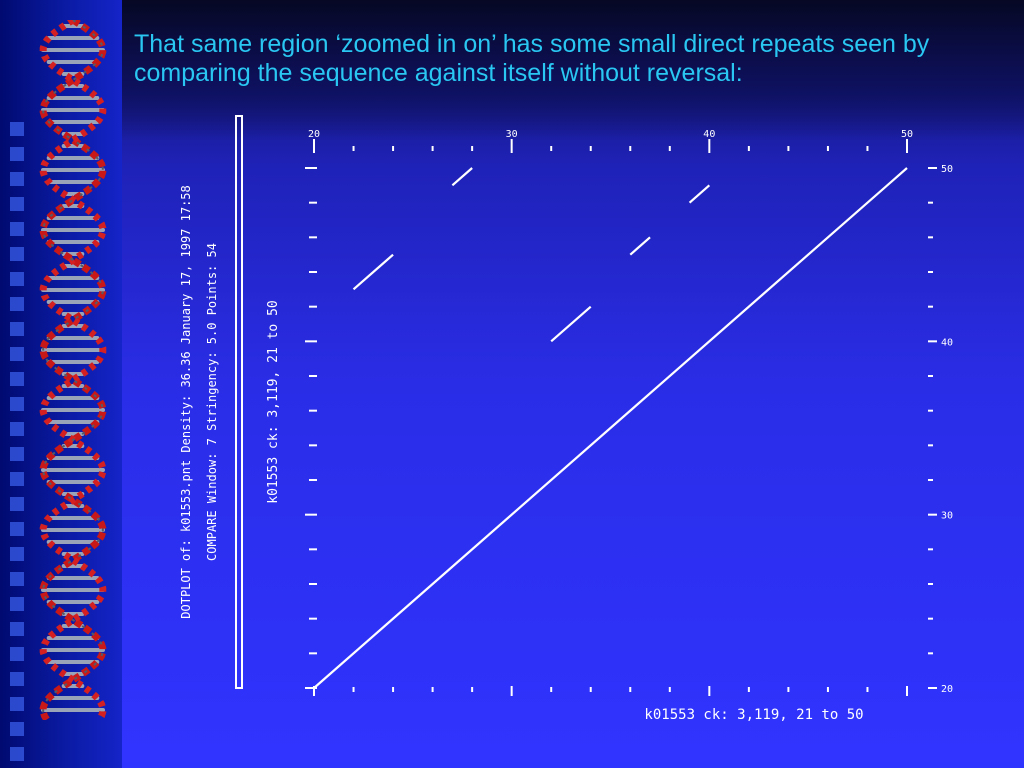  Describe the element at coordinates (907, 134) in the screenshot. I see `top-tick-label: 50` at that location.